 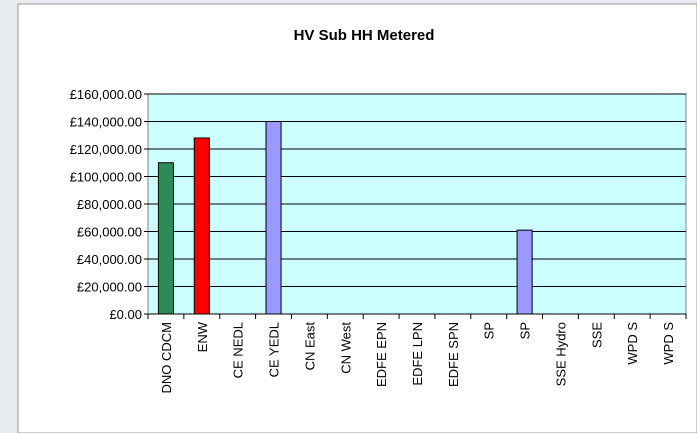 I want to click on x-tick-label: EDFE LPN, so click(x=417, y=354).